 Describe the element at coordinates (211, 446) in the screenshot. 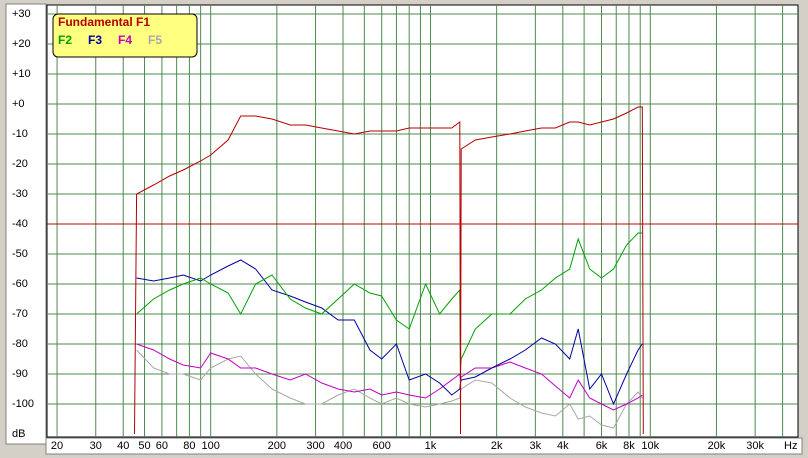

I see `x-tick-label: 100` at that location.